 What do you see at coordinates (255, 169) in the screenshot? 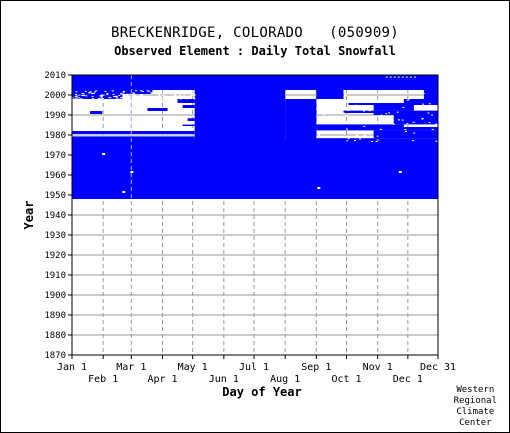
I see `data-block-1948-1977` at bounding box center [255, 169].